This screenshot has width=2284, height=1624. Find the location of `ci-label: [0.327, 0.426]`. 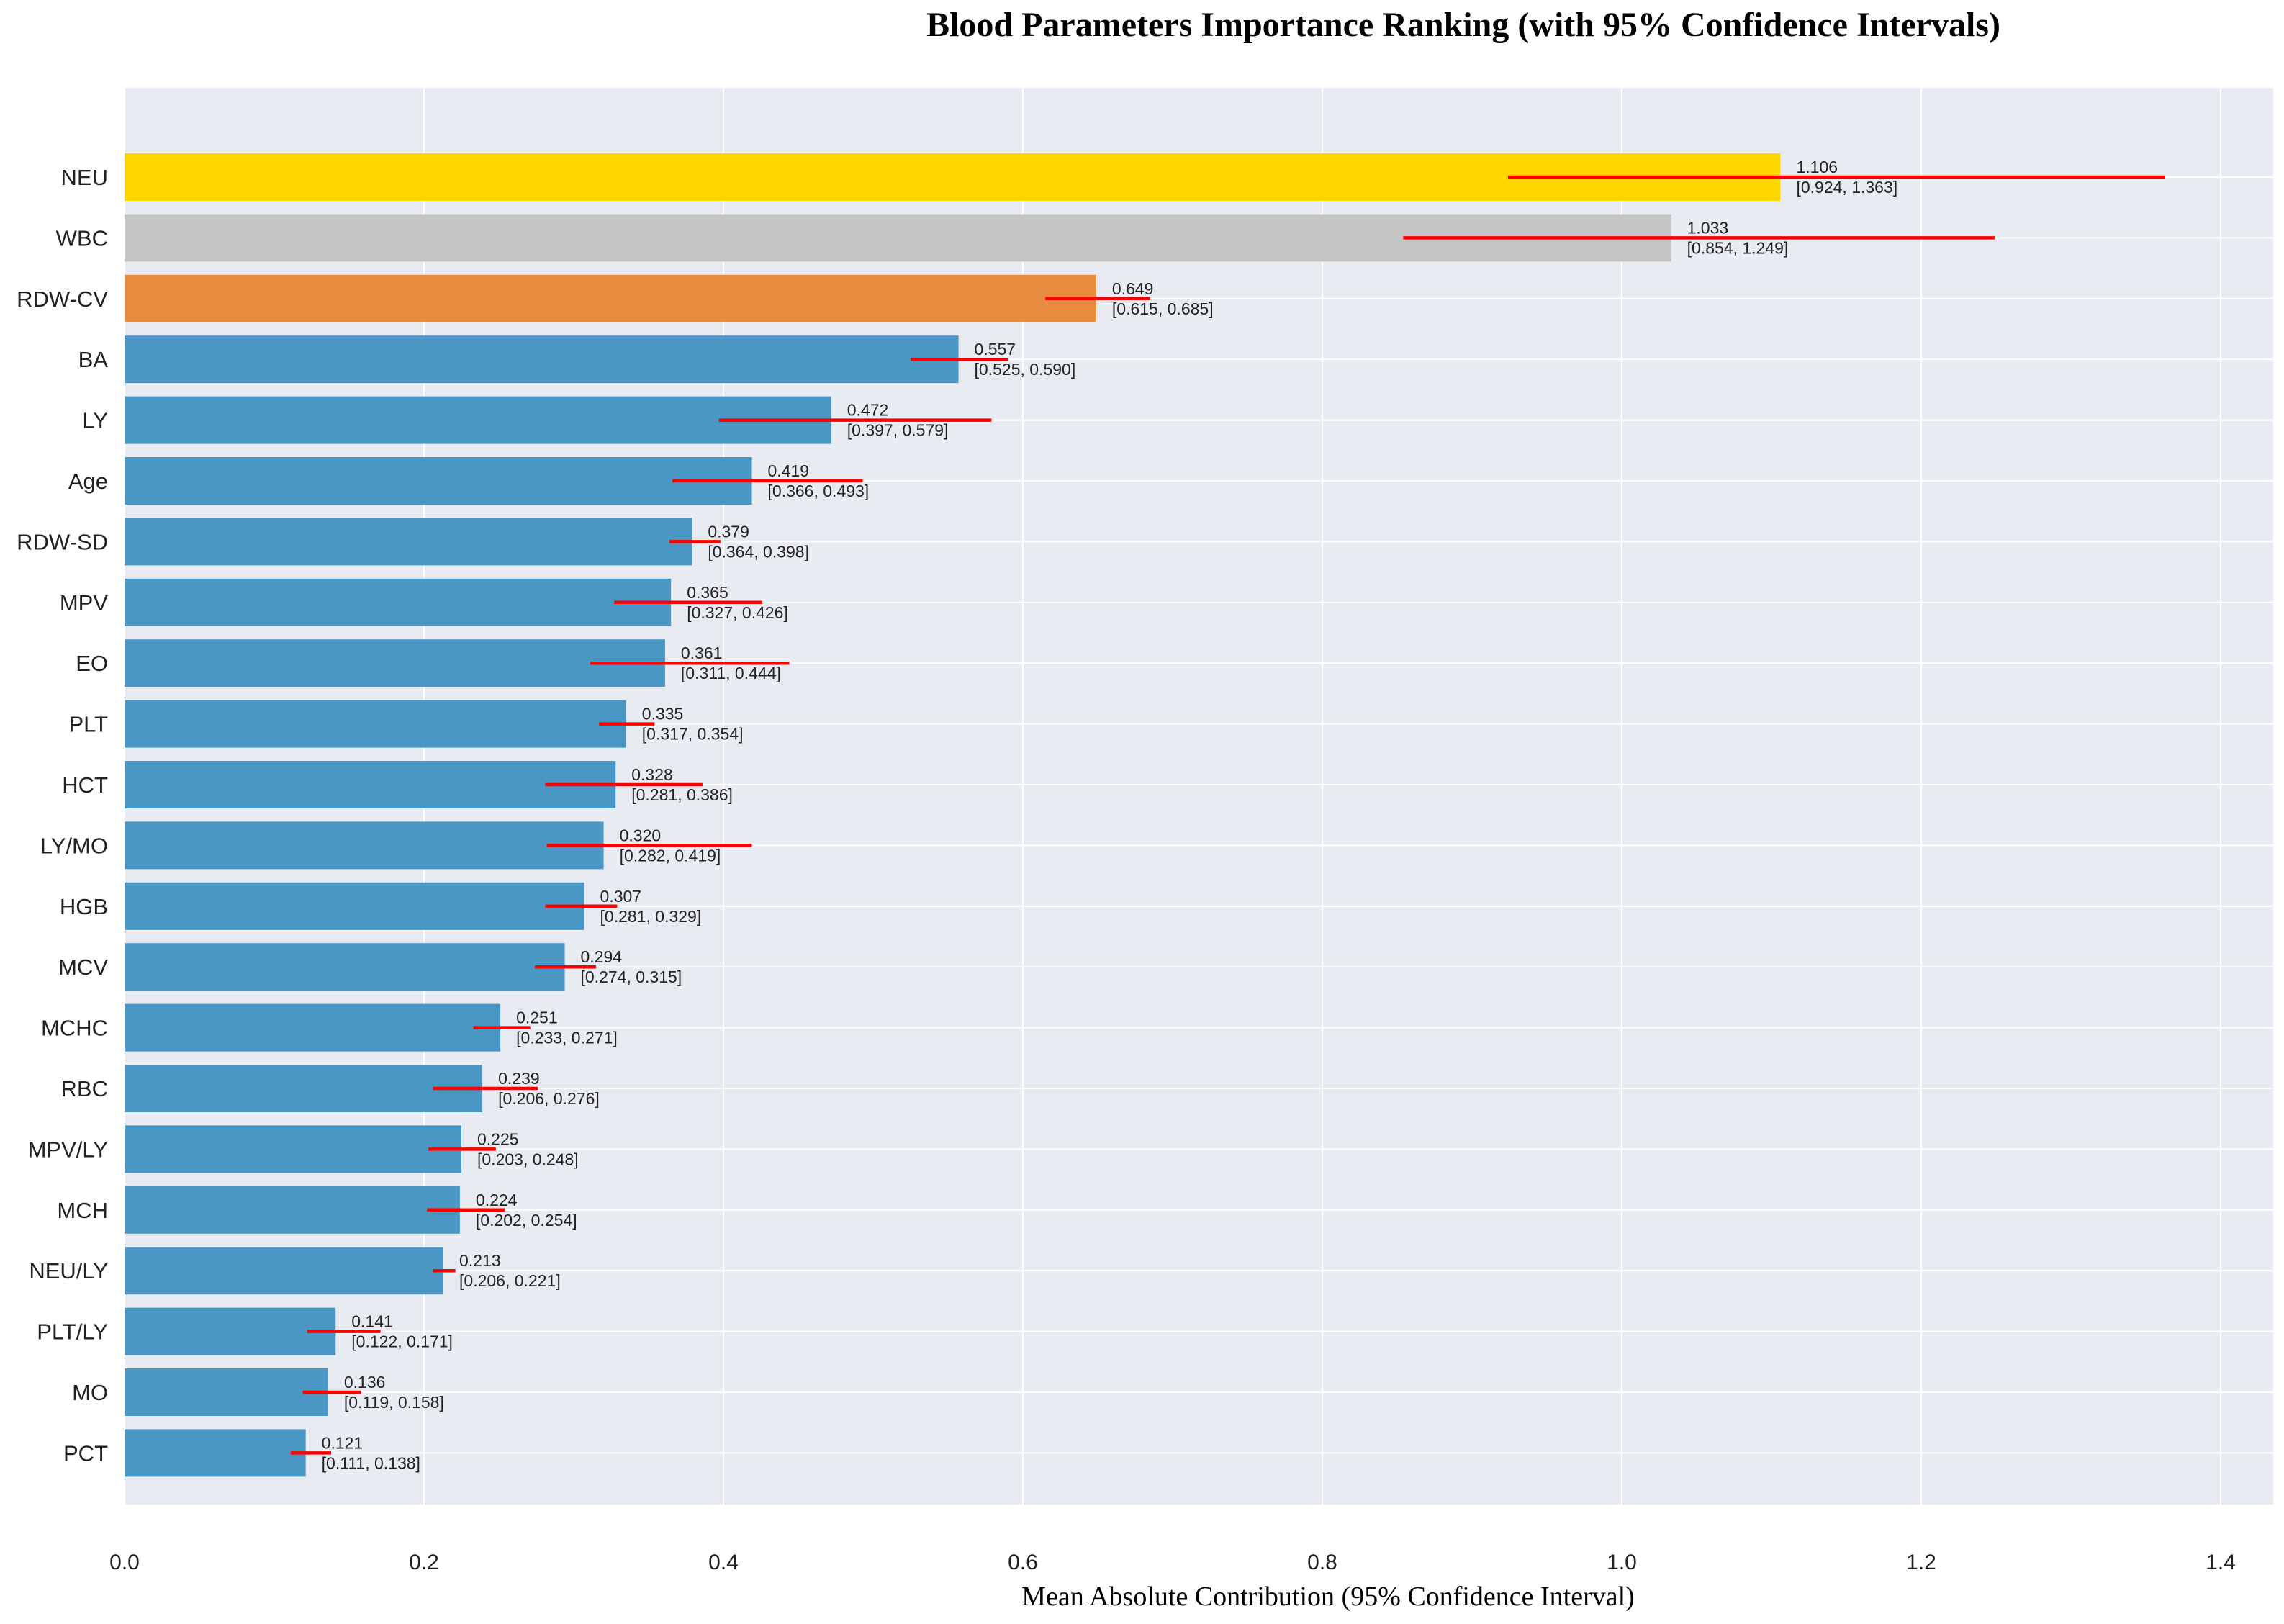

ci-label: [0.327, 0.426] is located at coordinates (738, 612).